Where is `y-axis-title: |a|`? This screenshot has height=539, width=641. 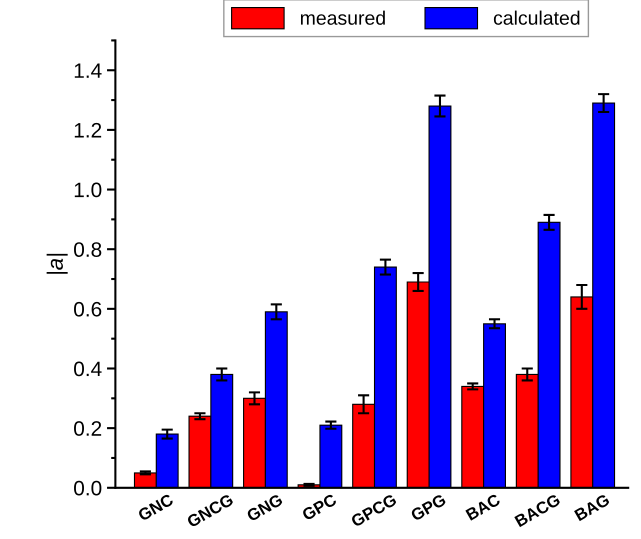 y-axis-title: |a| is located at coordinates (57, 264).